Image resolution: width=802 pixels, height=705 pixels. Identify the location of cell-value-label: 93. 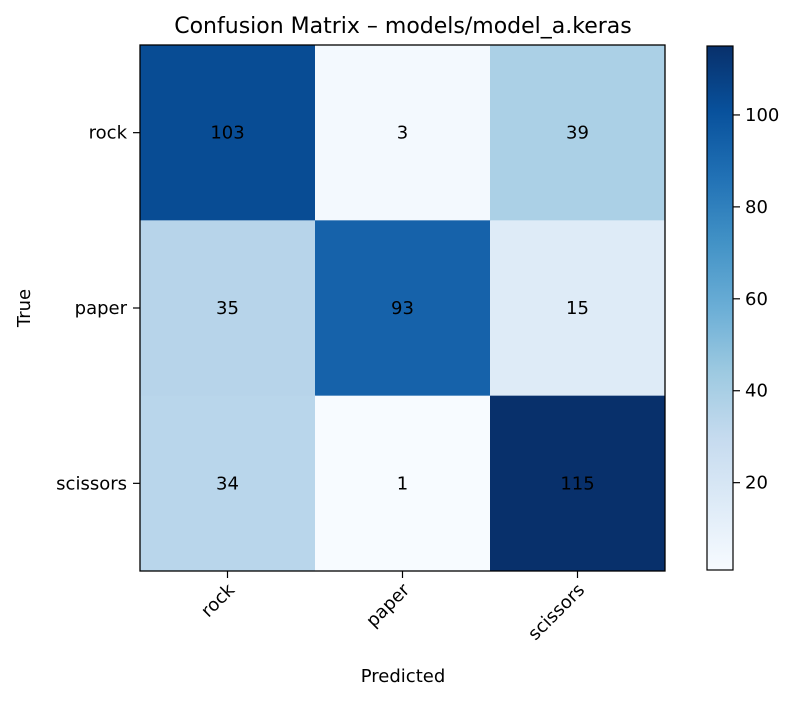
(402, 308).